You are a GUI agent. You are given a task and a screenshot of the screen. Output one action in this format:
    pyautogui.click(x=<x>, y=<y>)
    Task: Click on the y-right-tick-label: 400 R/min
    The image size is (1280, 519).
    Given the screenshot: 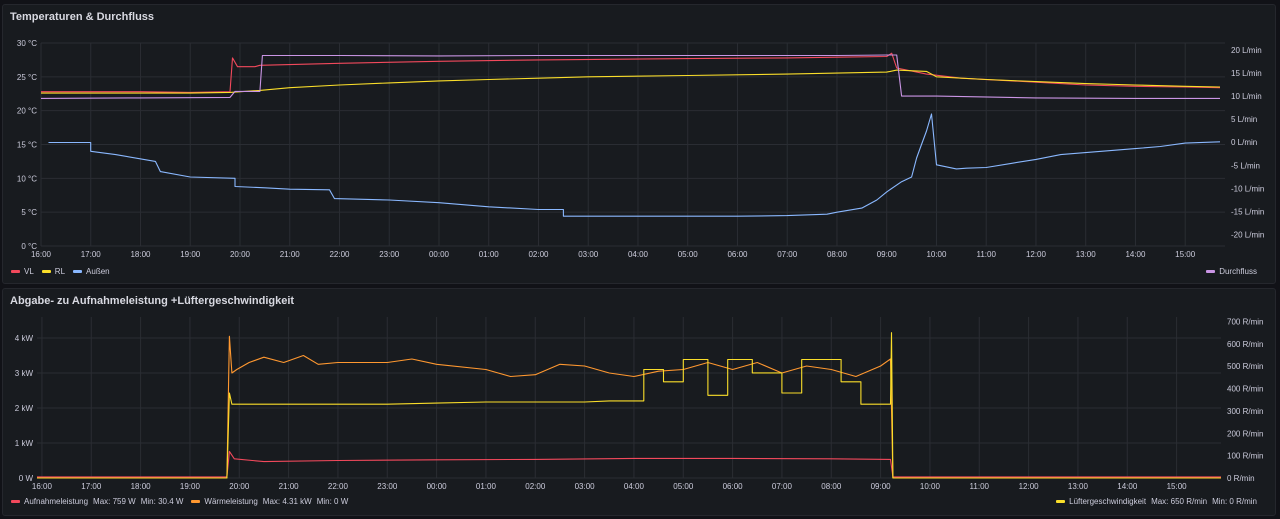 What is the action you would take?
    pyautogui.click(x=1245, y=389)
    